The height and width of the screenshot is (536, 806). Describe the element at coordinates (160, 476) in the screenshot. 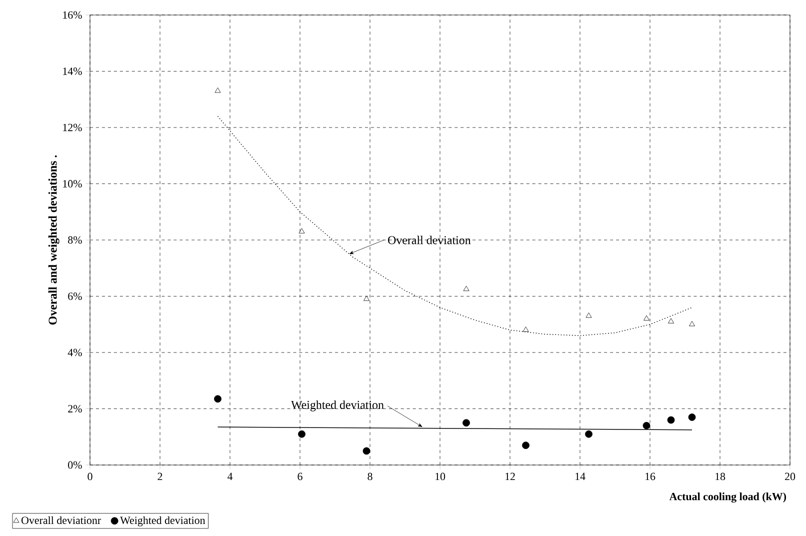

I see `x-tick-label: 2` at that location.